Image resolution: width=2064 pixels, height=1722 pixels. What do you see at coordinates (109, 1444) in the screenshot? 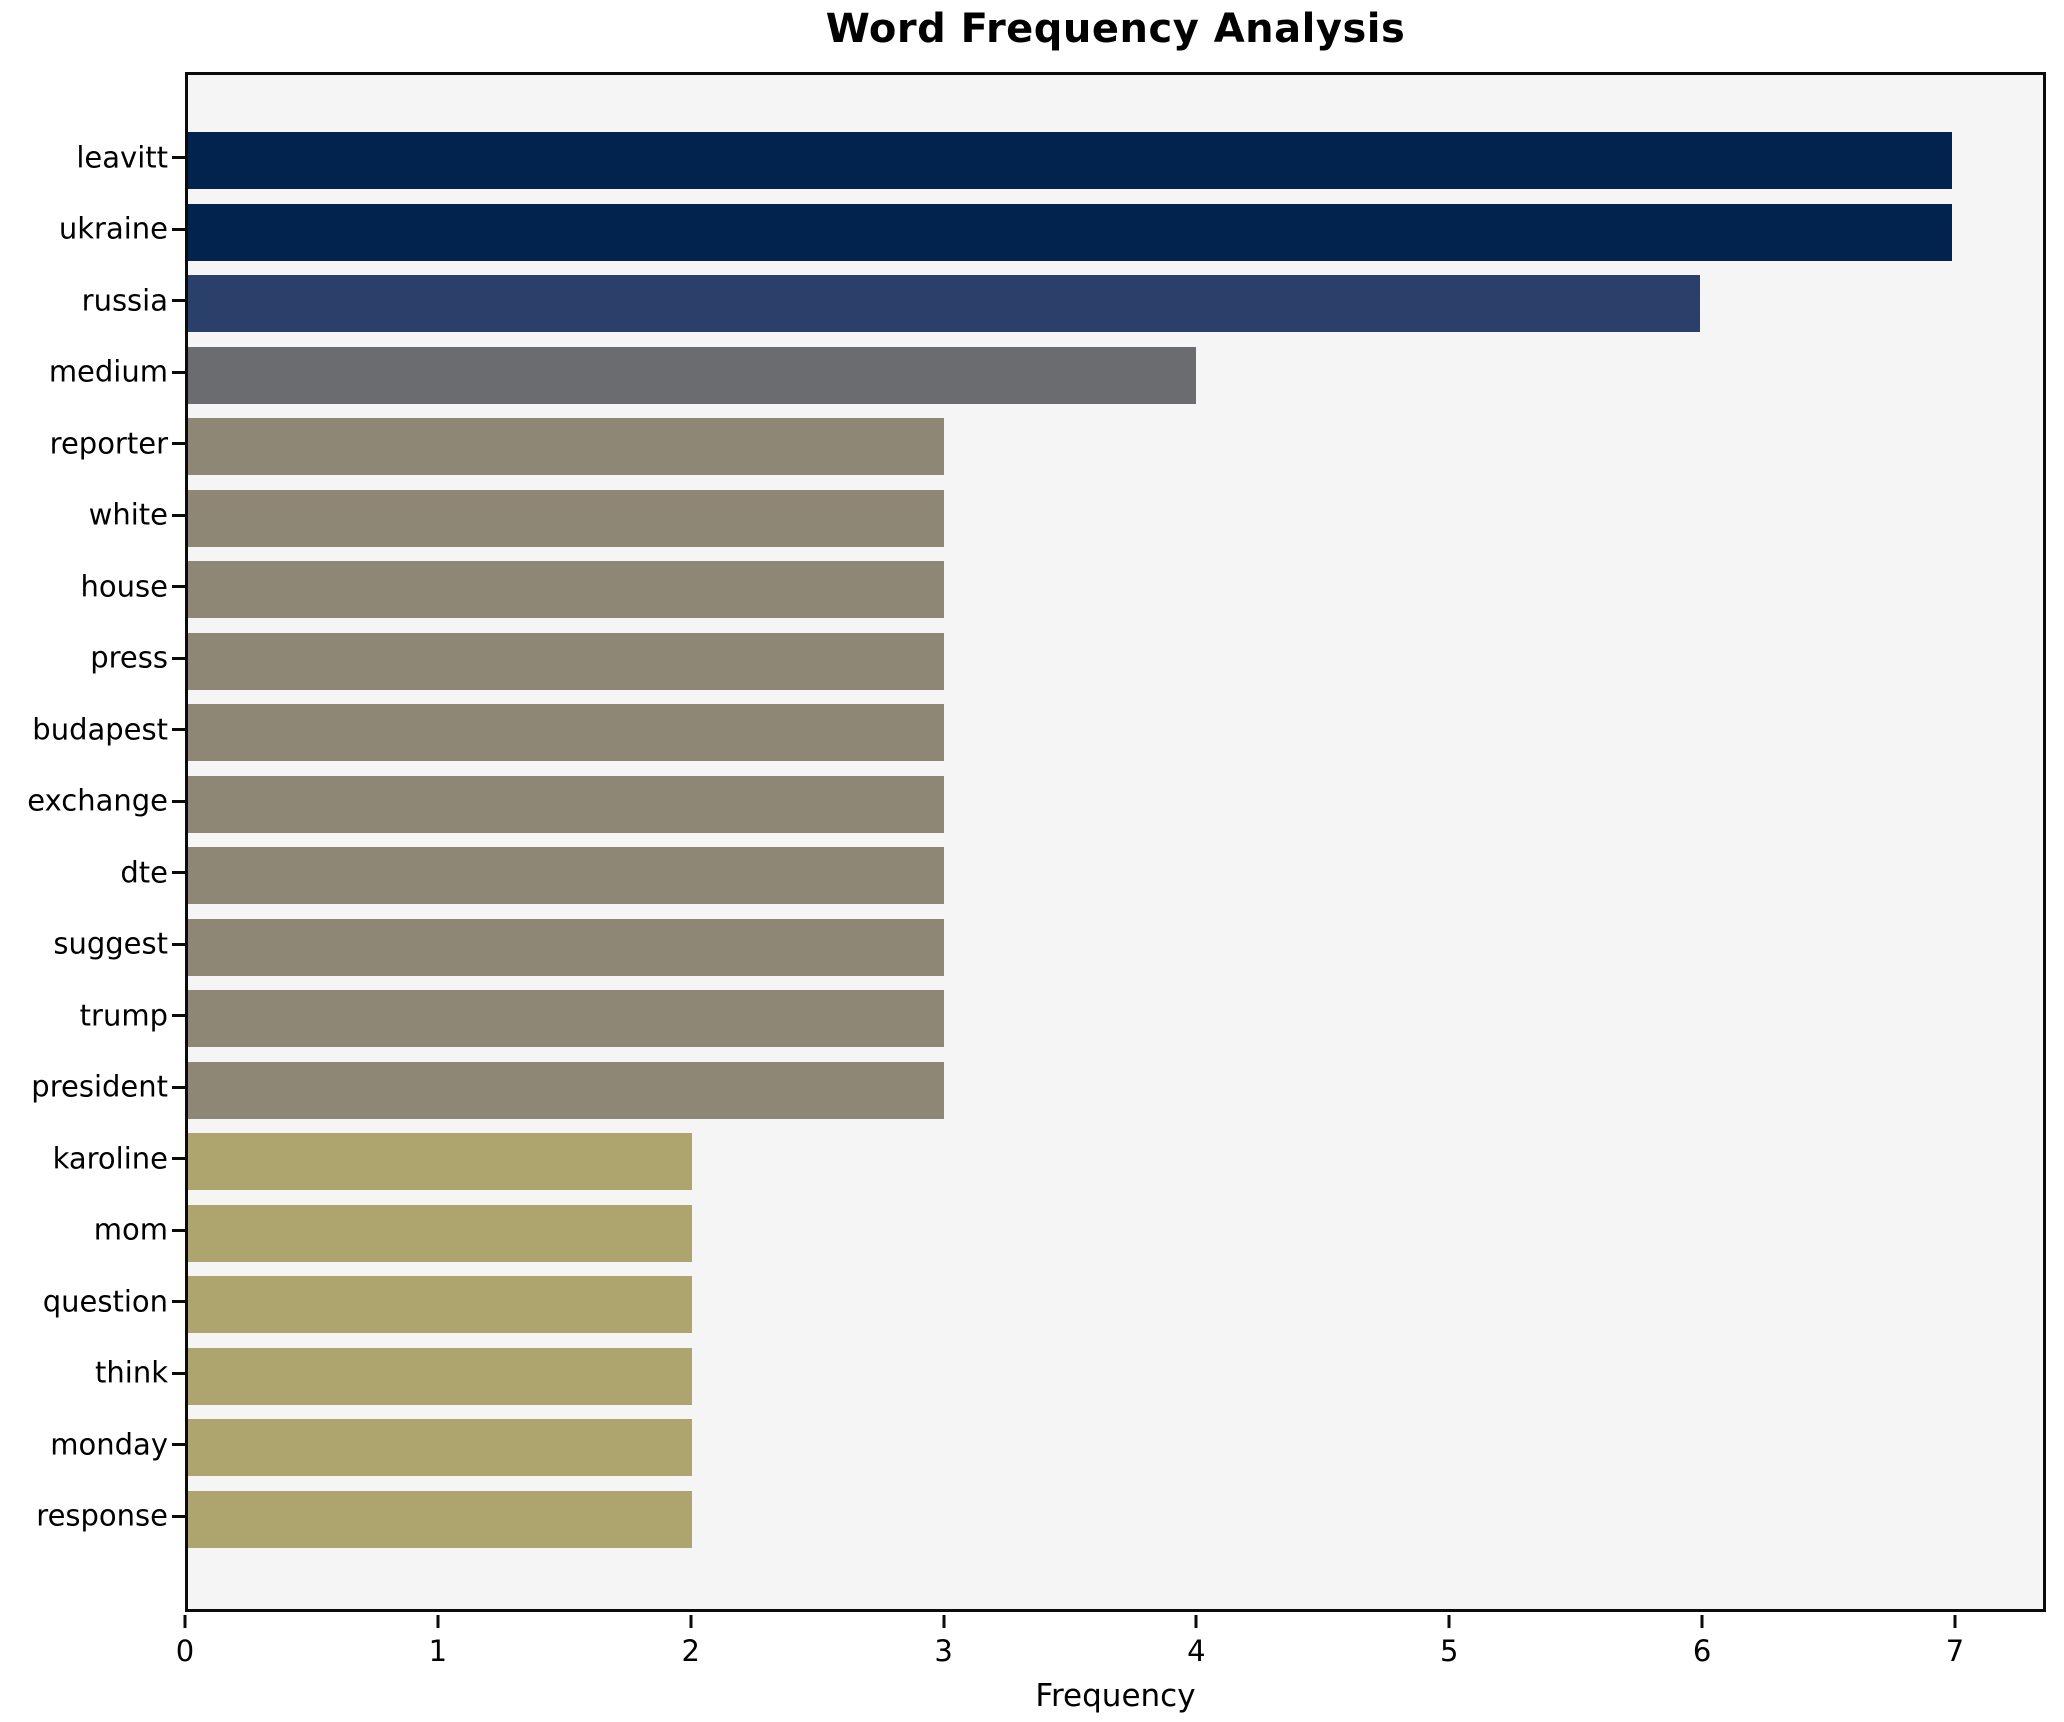
I see `y-tick-label-monday: monday` at bounding box center [109, 1444].